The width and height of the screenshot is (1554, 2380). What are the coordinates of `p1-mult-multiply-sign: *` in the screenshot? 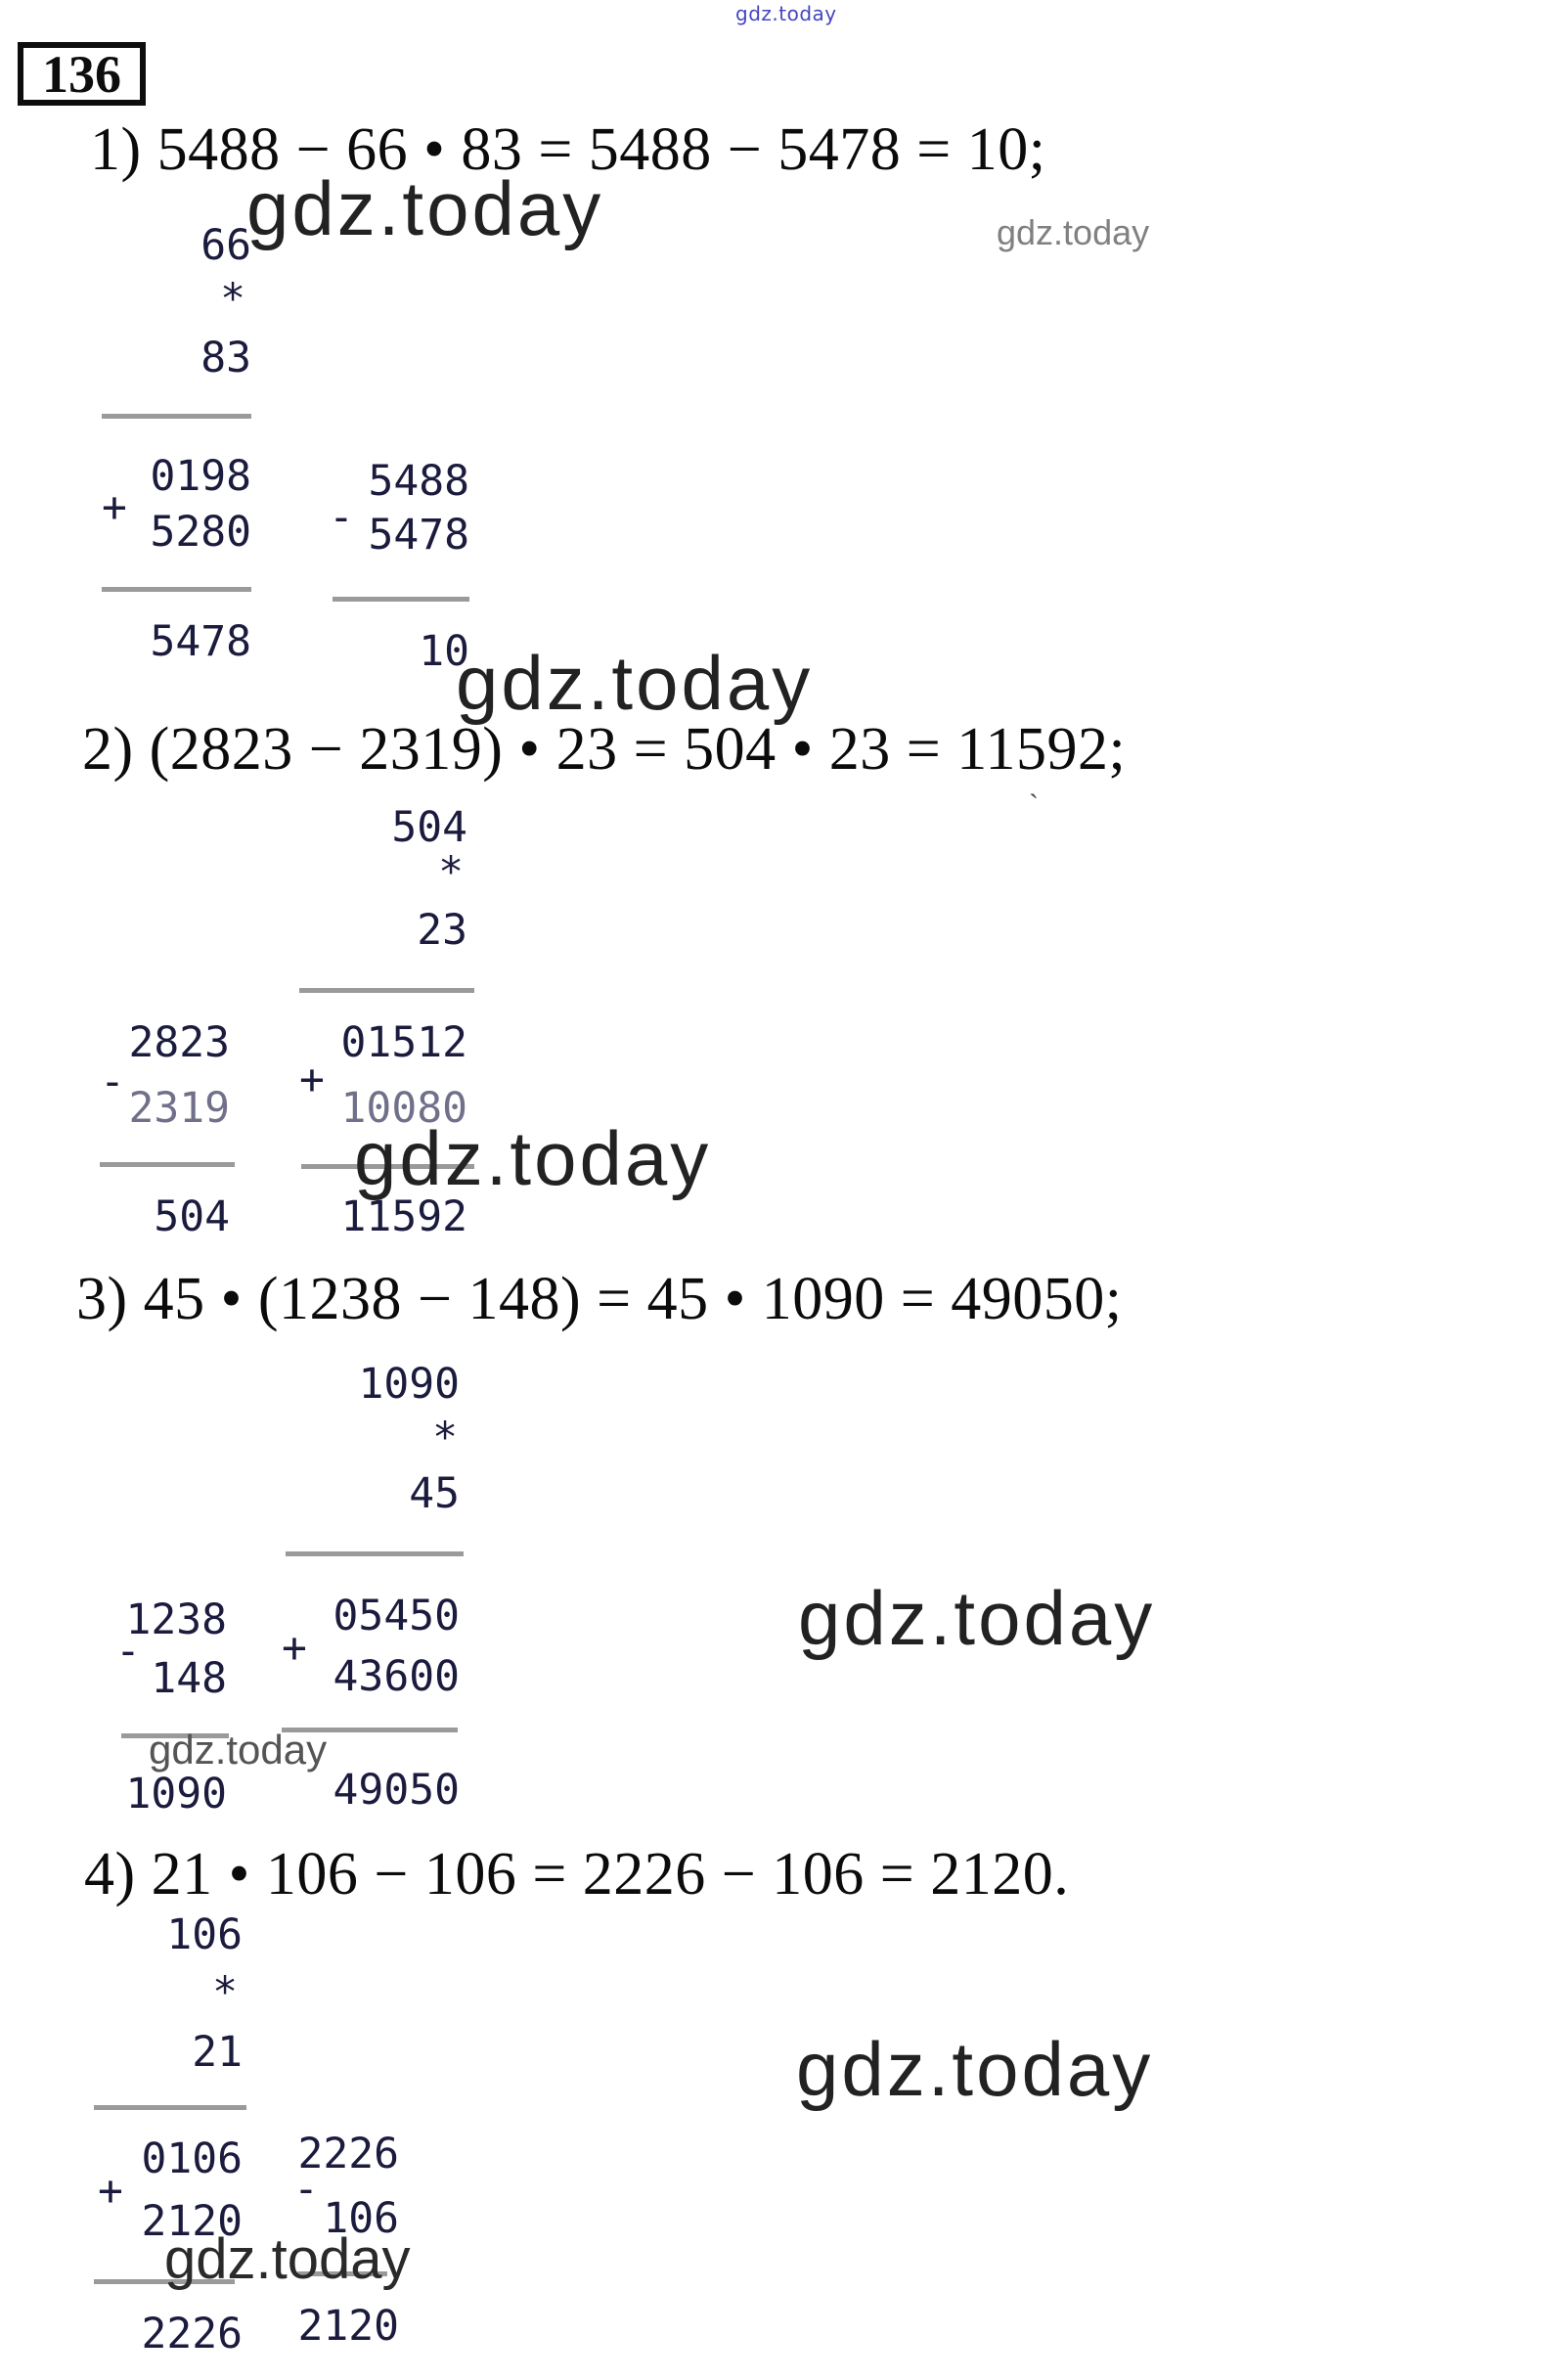 It's located at (232, 299).